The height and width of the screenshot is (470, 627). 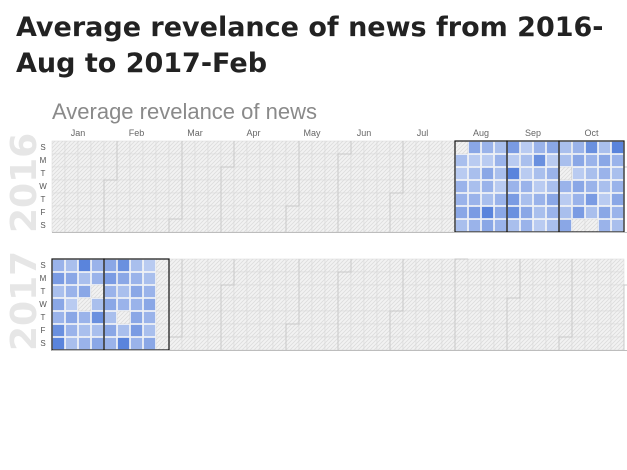 I want to click on year-label: 2016, so click(x=24, y=183).